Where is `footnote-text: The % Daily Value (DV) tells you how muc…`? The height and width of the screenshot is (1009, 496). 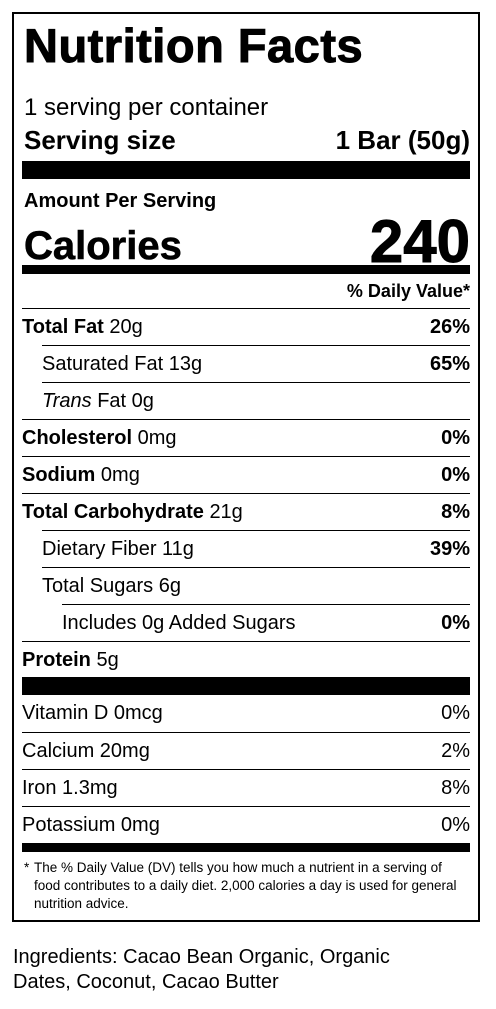
footnote-text: The % Daily Value (DV) tells you how muc… is located at coordinates (245, 885).